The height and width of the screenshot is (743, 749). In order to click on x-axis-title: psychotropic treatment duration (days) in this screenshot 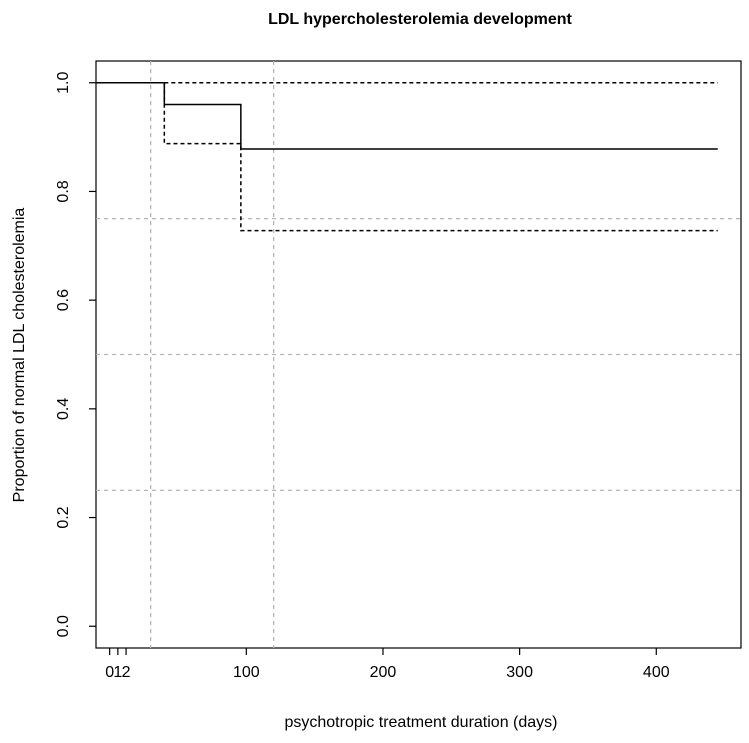, I will do `click(420, 722)`.